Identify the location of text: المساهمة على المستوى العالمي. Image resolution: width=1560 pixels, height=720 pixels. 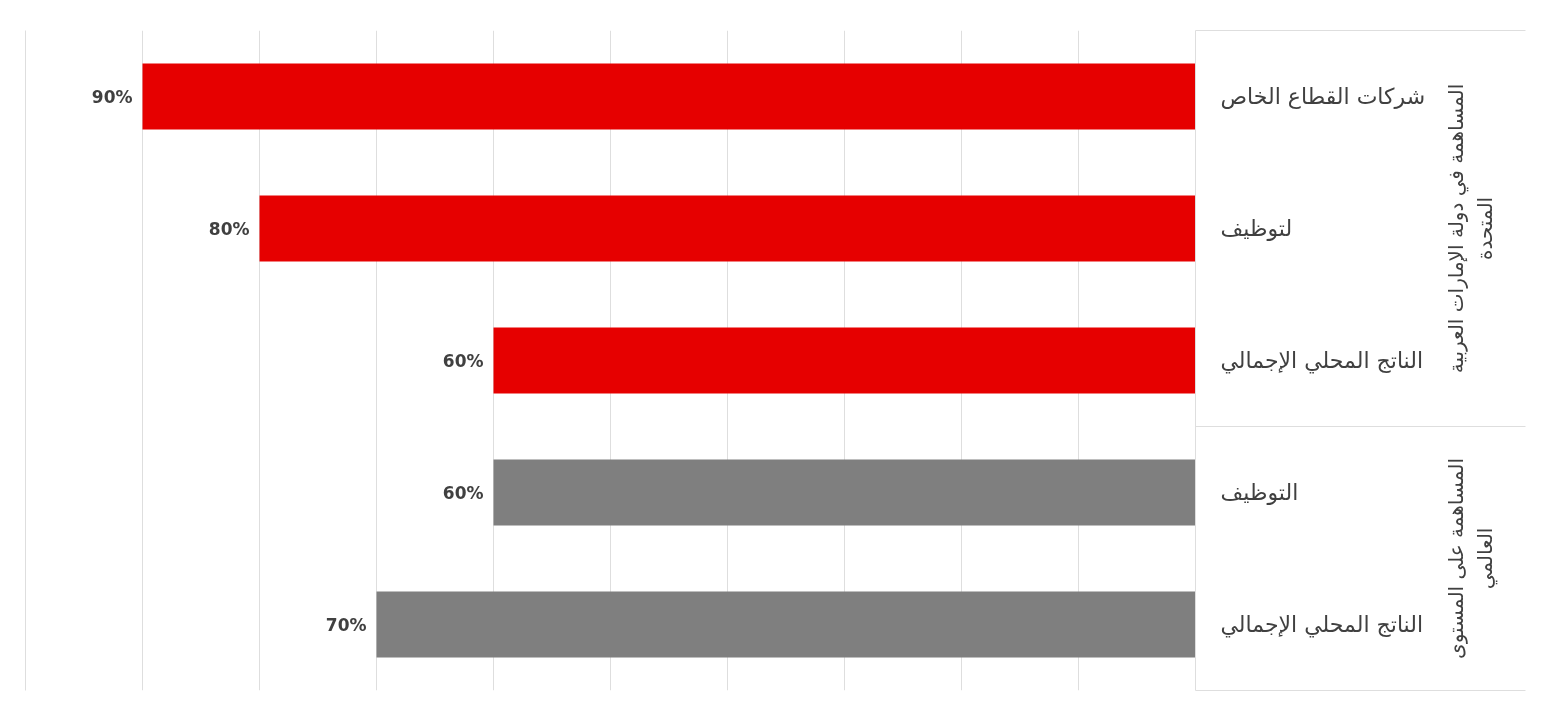
(1471, 558).